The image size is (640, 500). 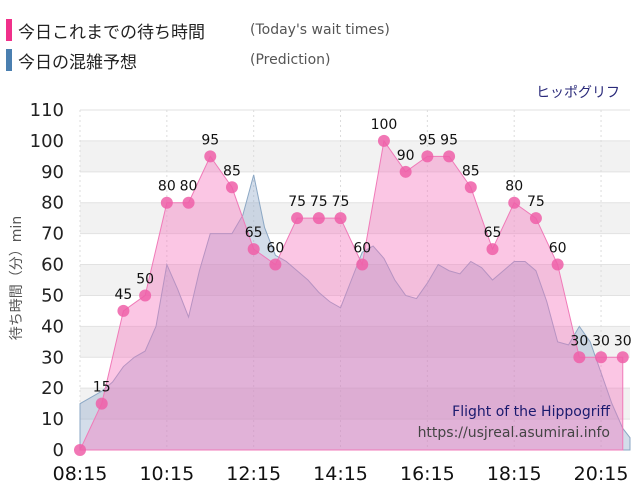 I want to click on legend-prediction-sub: (Prediction), so click(x=290, y=60).